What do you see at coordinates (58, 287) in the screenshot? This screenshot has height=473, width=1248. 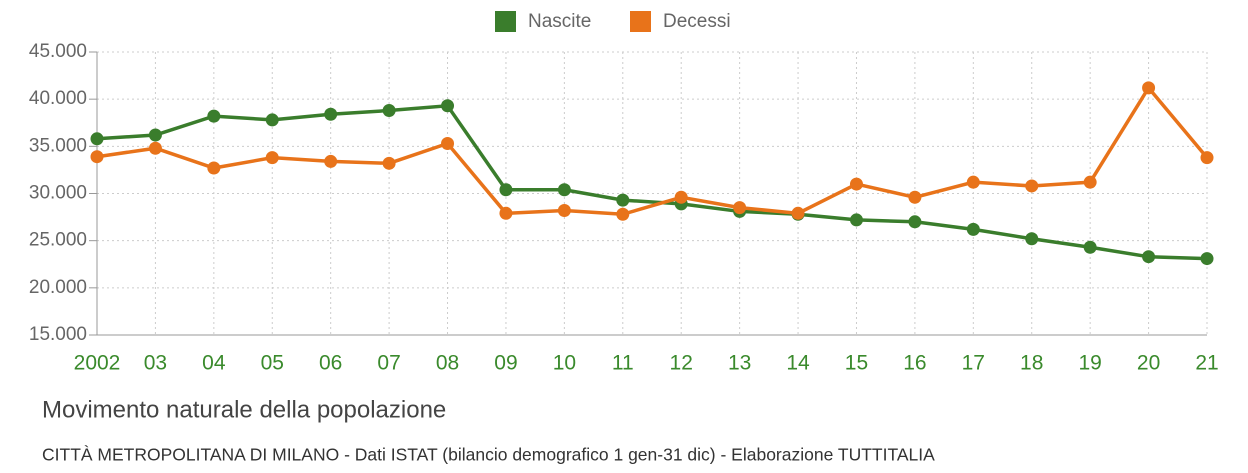 I see `y-tick-label: 20.000` at bounding box center [58, 287].